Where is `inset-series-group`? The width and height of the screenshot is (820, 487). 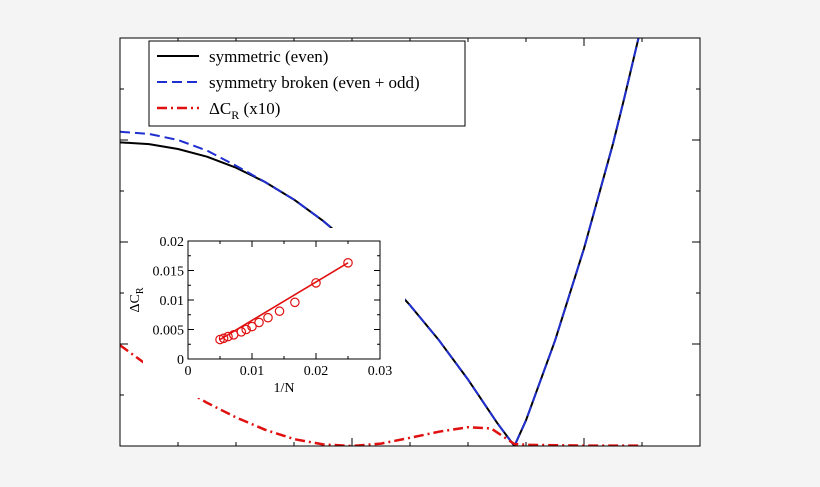 inset-series-group is located at coordinates (284, 301).